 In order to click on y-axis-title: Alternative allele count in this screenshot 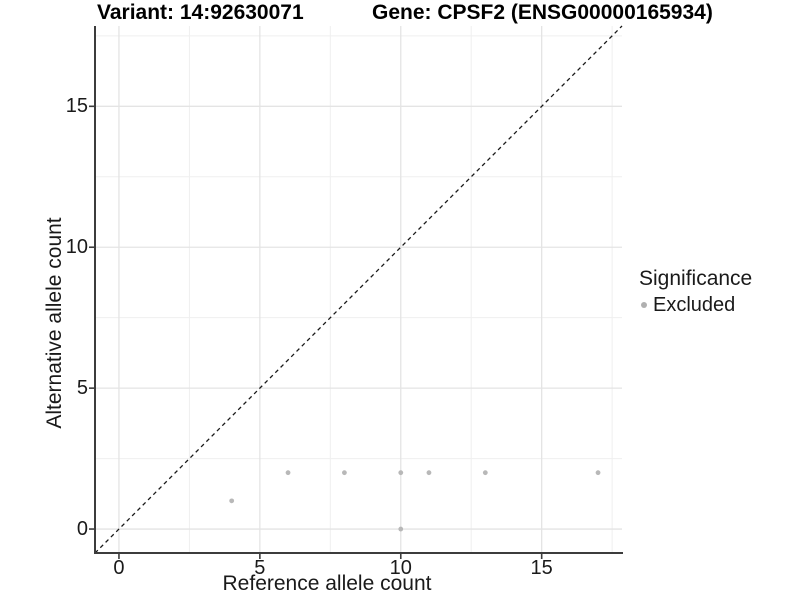, I will do `click(54, 323)`.